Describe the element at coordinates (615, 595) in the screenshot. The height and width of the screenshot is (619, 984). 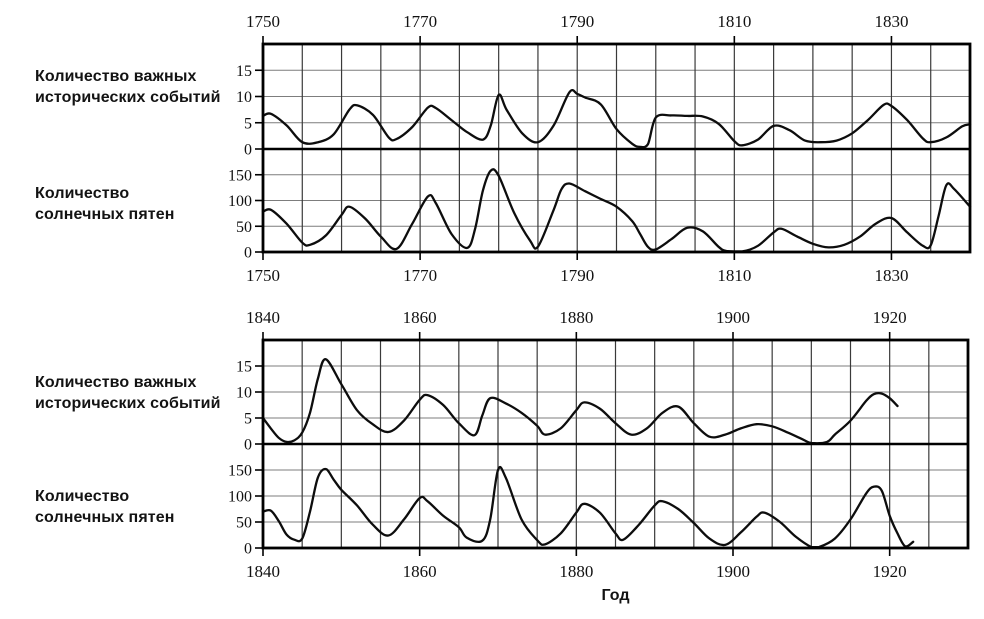
I see `x-axis-title: Год` at that location.